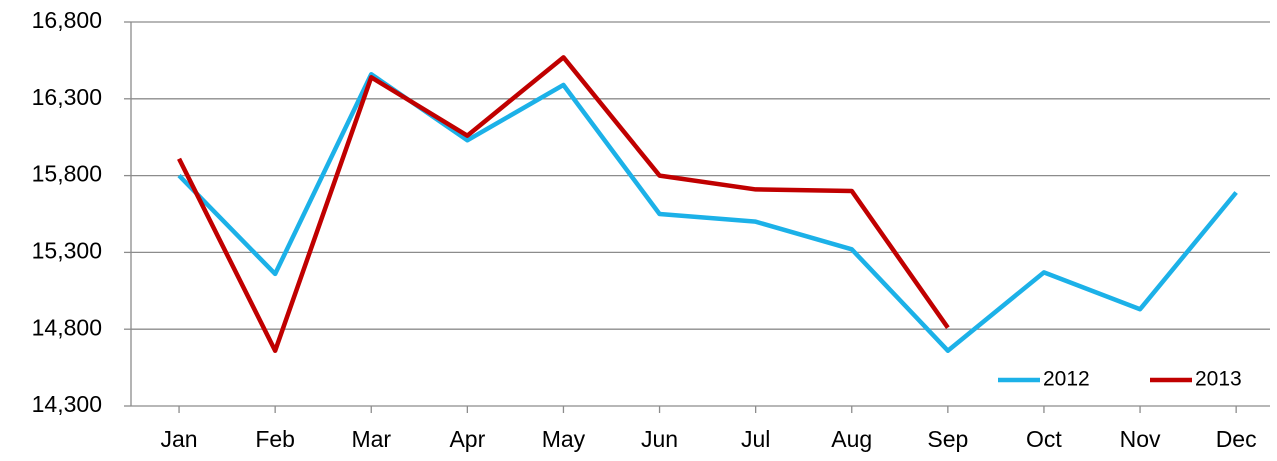  What do you see at coordinates (564, 439) in the screenshot?
I see `x-tick-label: May` at bounding box center [564, 439].